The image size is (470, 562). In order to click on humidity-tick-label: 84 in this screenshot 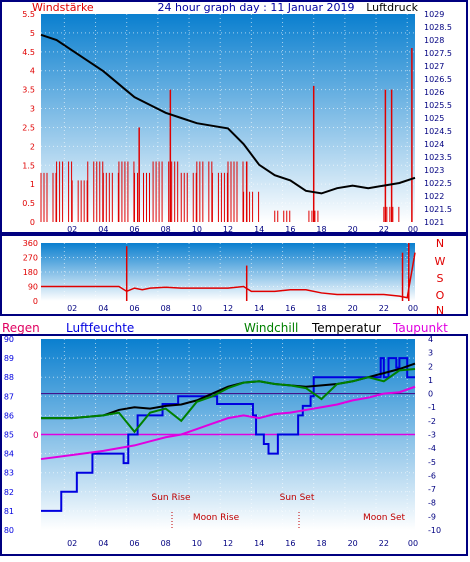, I will do `click(9, 454)`.